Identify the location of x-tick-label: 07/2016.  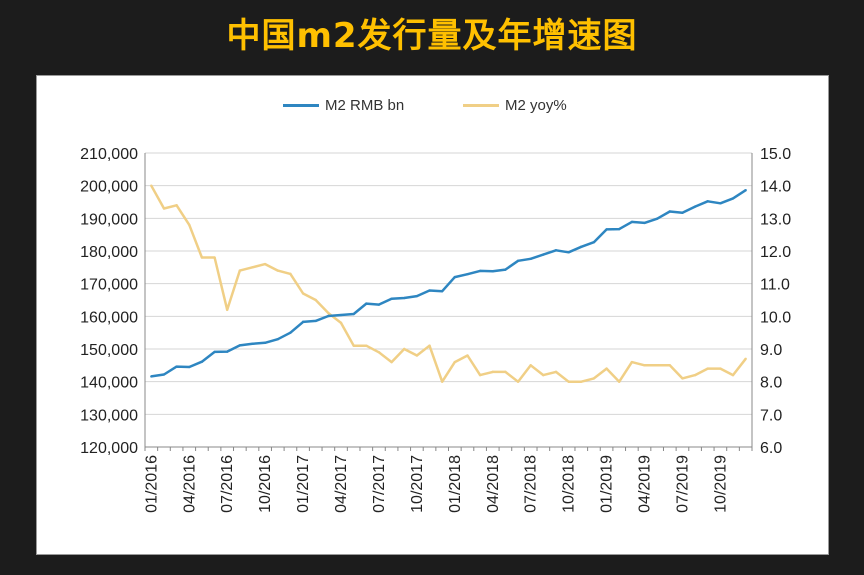
(227, 484).